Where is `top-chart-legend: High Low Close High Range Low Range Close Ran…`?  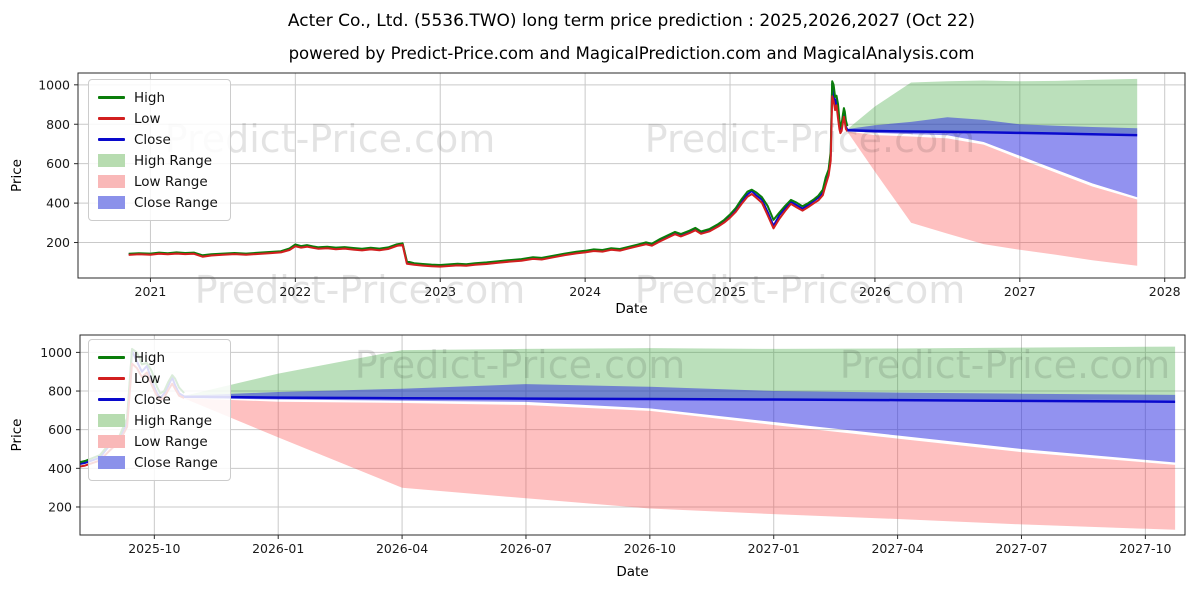 top-chart-legend: High Low Close High Range Low Range Close Ran… is located at coordinates (159, 150).